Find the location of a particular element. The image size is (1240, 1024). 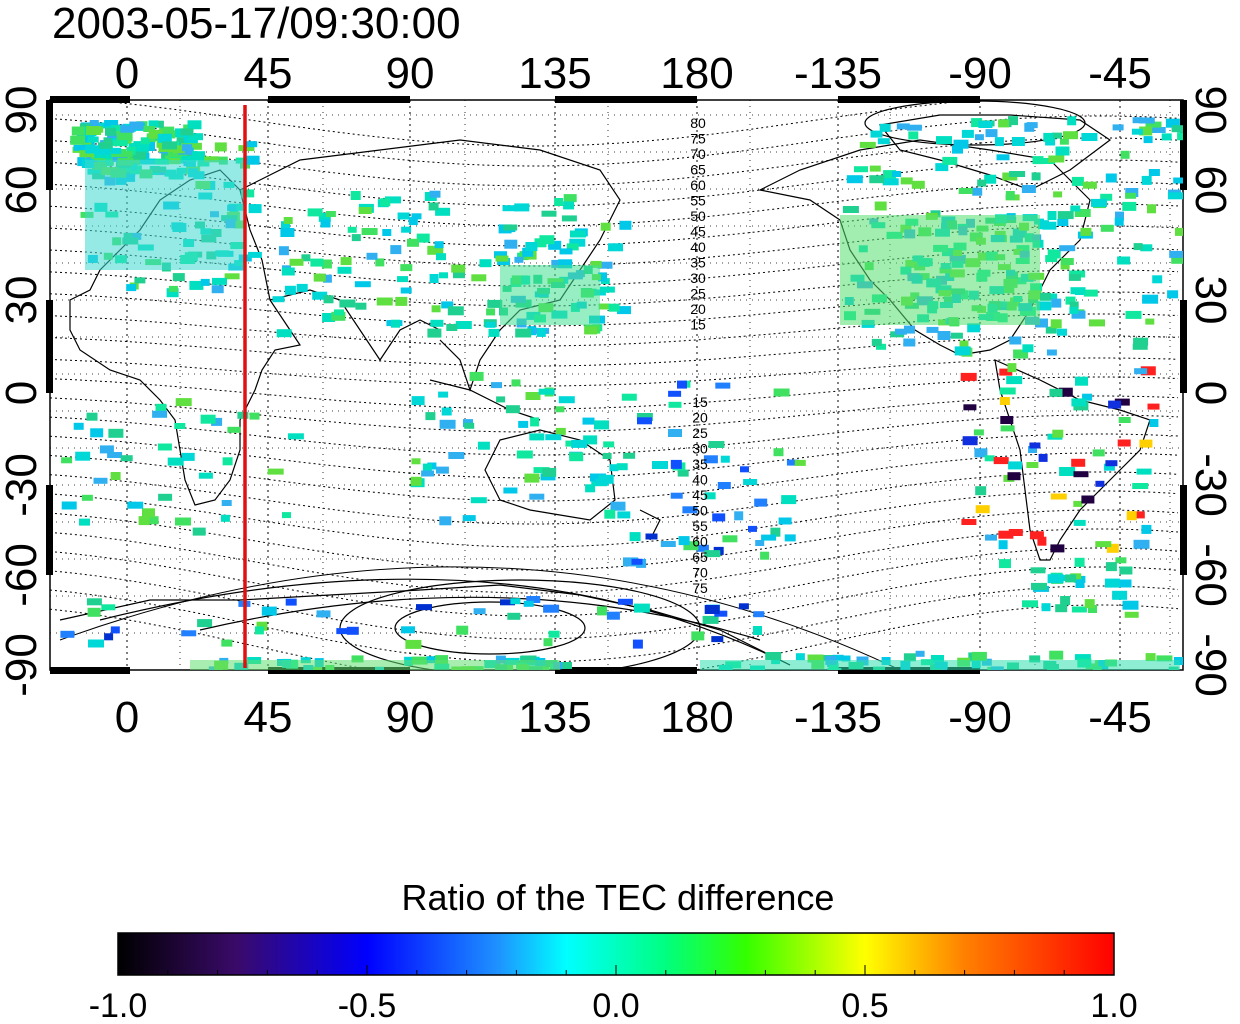

left-latitude-labels: 90 60 30 0 -30 -60 -90 is located at coordinates (23, 391).